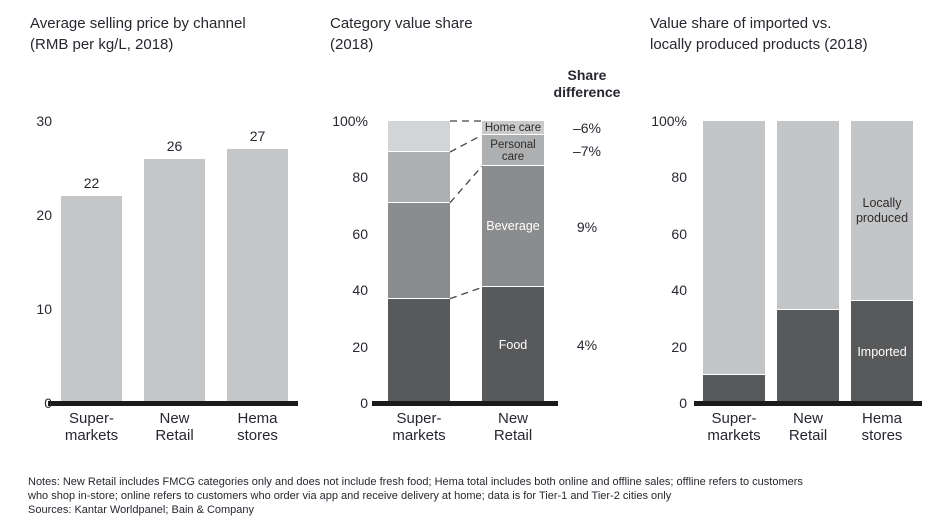 This screenshot has width=944, height=530. Describe the element at coordinates (44, 121) in the screenshot. I see `y-axis-tick-label: 30` at that location.